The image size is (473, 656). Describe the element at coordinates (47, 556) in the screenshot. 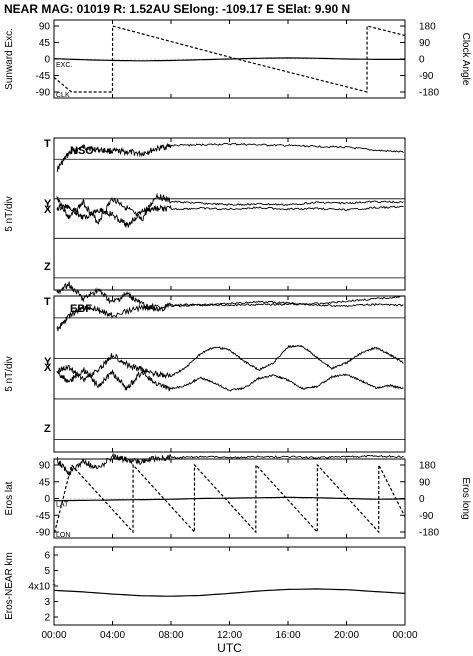

I see `y-tick-label-left: 6` at that location.